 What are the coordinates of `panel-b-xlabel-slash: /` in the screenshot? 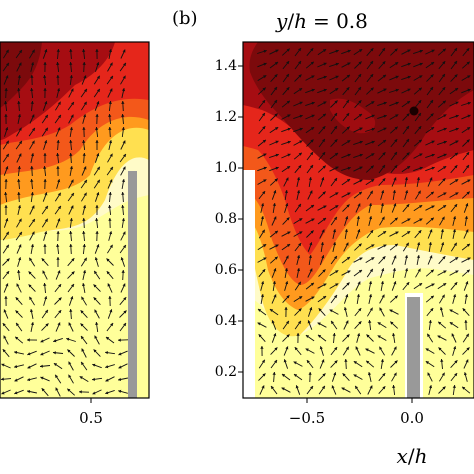 It's located at (411, 456).